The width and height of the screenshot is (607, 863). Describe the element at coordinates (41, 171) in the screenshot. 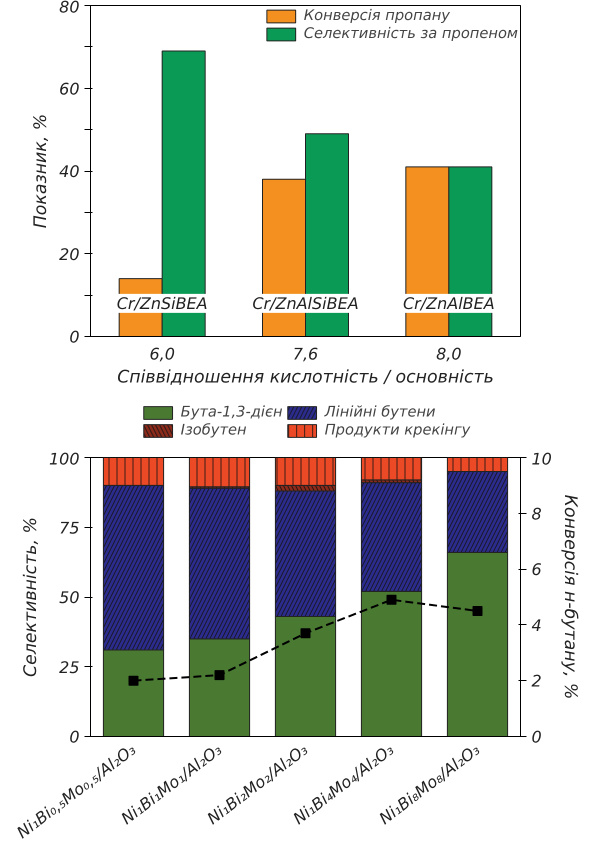

I see `y-axis-title: Показник, %` at that location.